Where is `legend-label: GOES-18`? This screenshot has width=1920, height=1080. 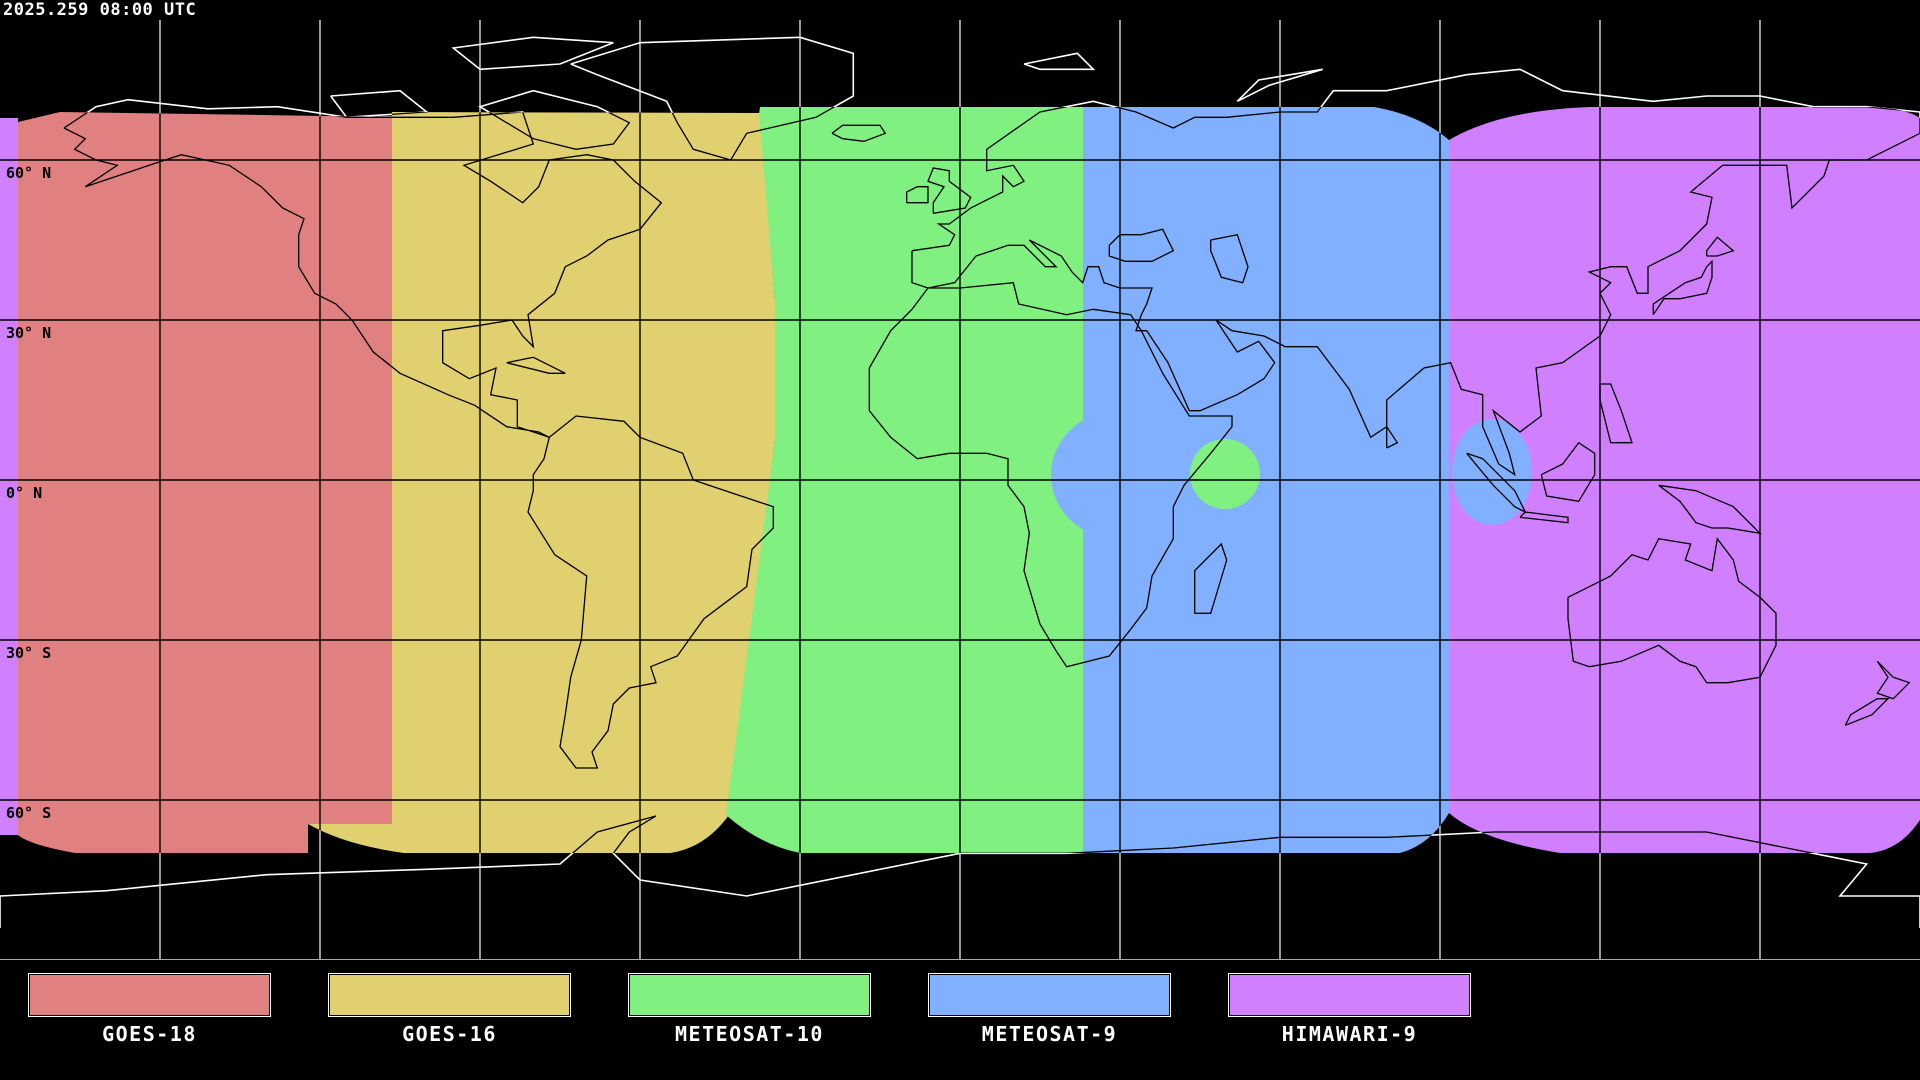 legend-label: GOES-18 is located at coordinates (149, 1034).